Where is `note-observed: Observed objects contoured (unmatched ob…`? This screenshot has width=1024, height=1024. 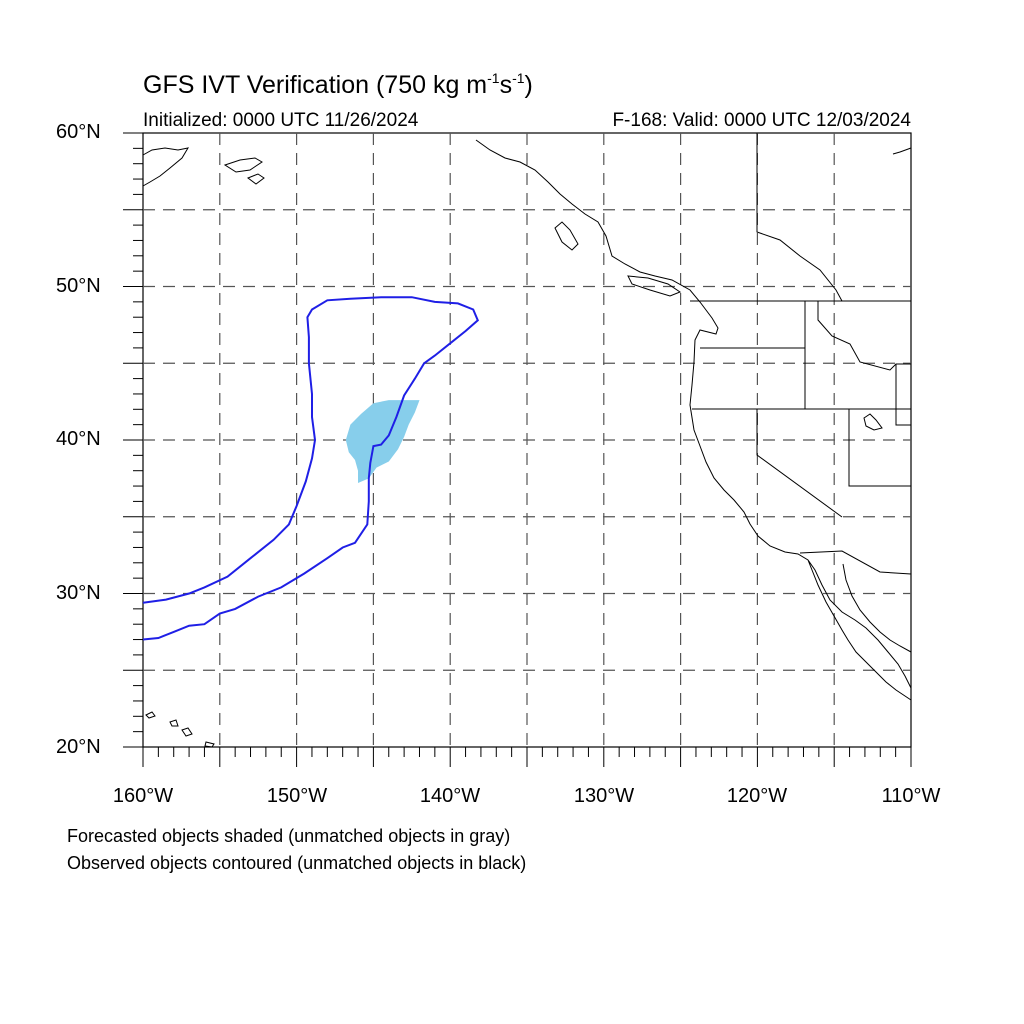
note-observed: Observed objects contoured (unmatched ob… is located at coordinates (297, 863).